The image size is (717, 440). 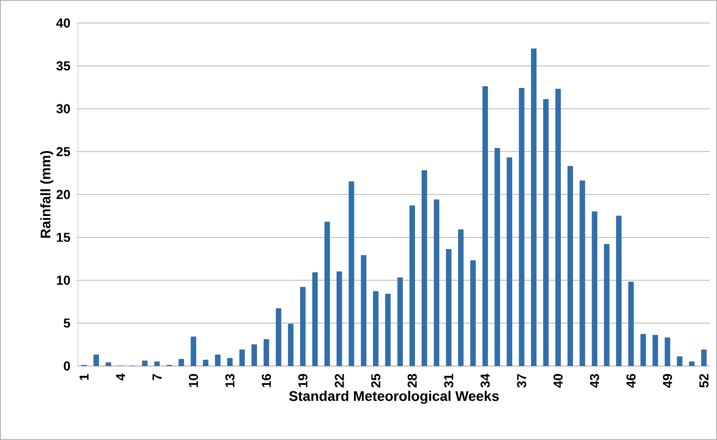 I want to click on y-axis-title: Rainfall (mm), so click(x=47, y=194).